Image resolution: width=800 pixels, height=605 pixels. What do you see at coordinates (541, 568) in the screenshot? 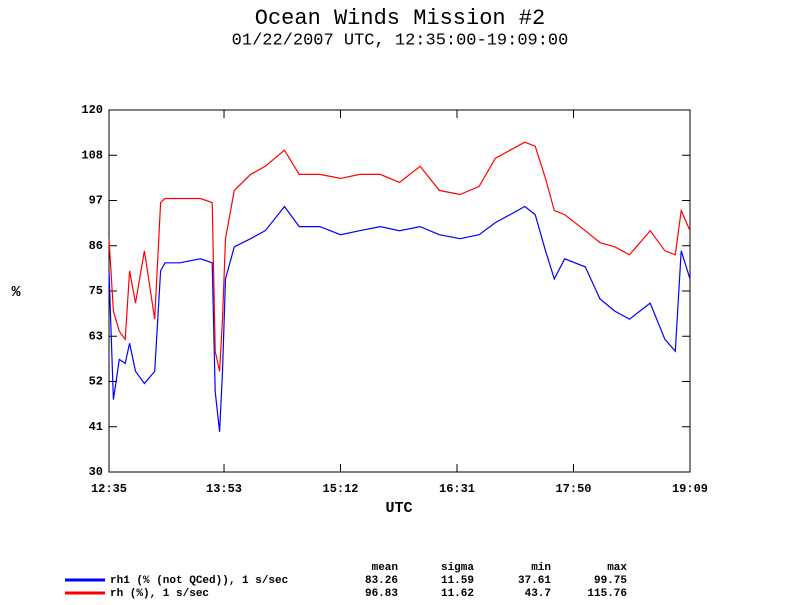
I see `stats-header: min` at bounding box center [541, 568].